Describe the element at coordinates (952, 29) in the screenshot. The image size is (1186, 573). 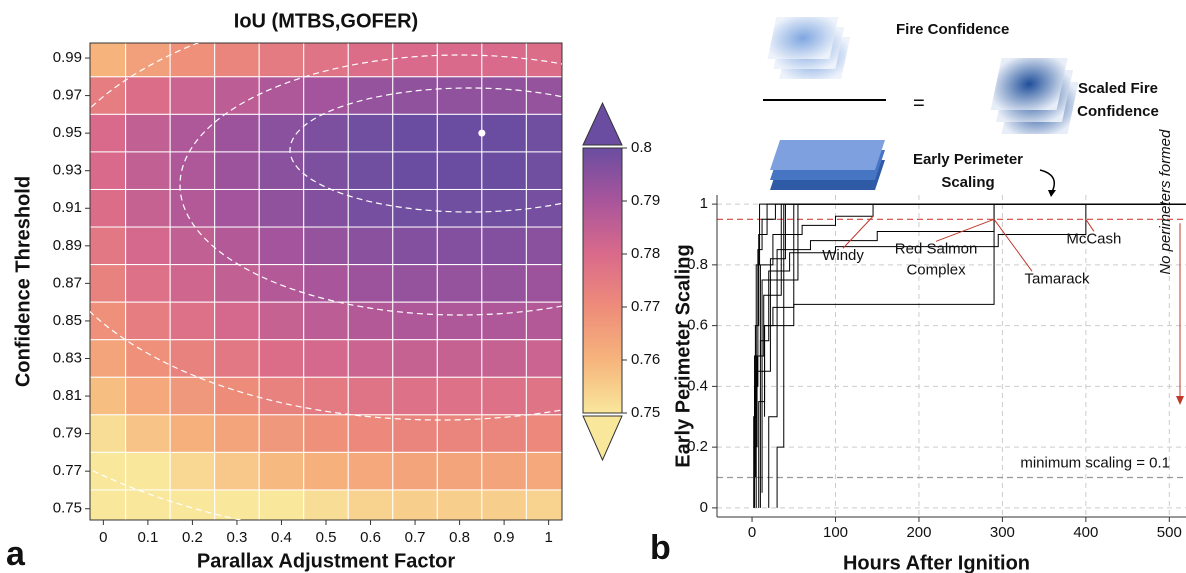
I see `diagram-text: Fire Confidence` at that location.